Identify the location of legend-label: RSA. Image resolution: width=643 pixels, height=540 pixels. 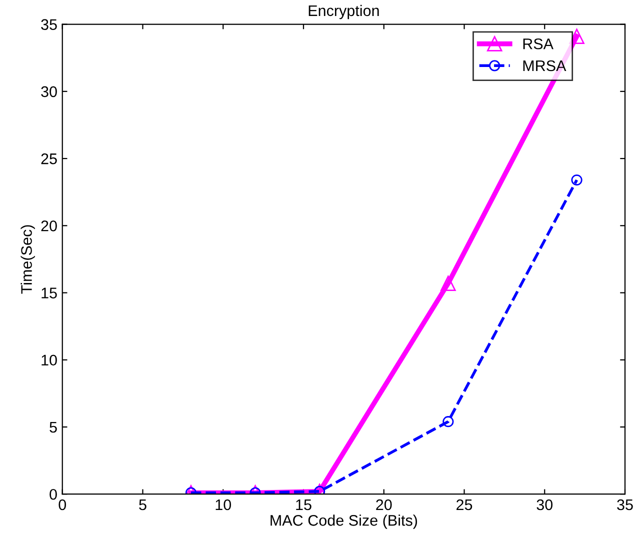
(538, 44).